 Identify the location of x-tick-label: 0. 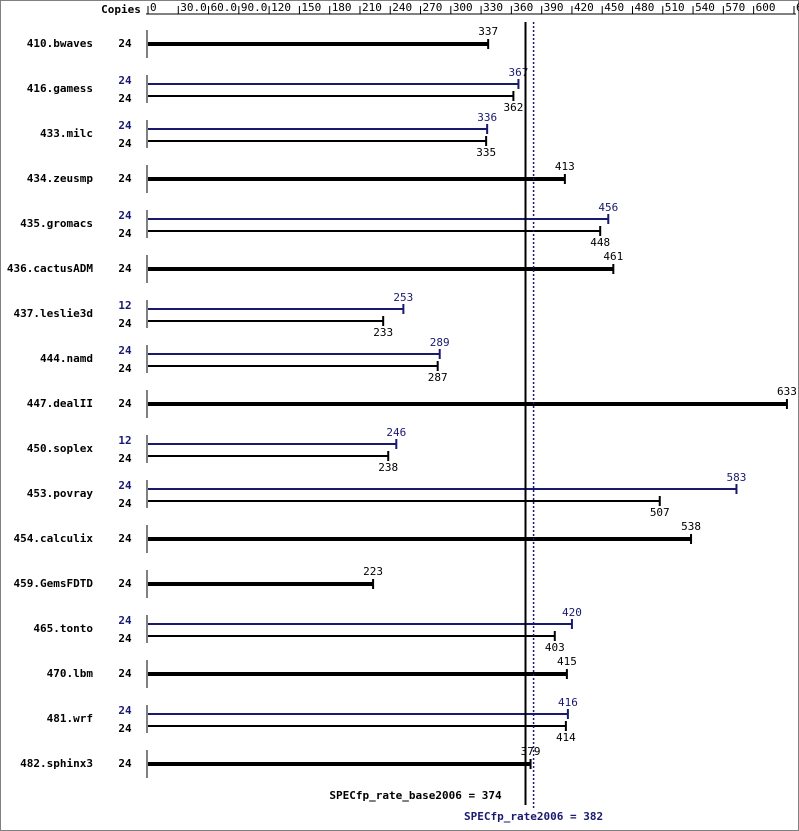
(153, 7).